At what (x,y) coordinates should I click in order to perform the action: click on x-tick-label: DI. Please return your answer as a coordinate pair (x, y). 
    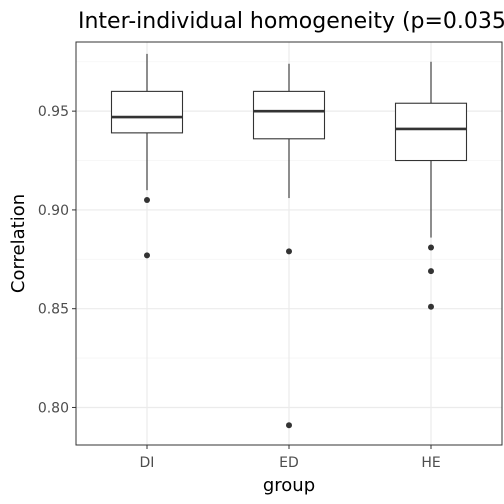
    Looking at the image, I should click on (147, 463).